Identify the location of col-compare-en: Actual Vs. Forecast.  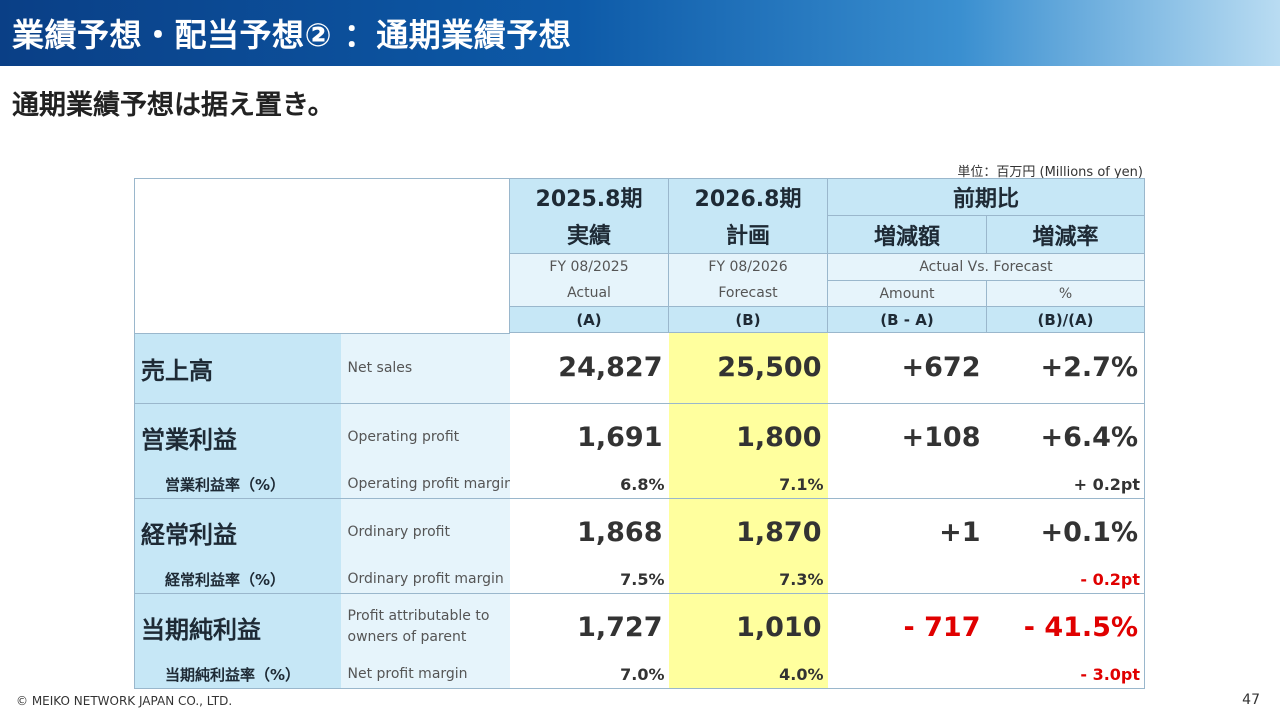
(986, 267).